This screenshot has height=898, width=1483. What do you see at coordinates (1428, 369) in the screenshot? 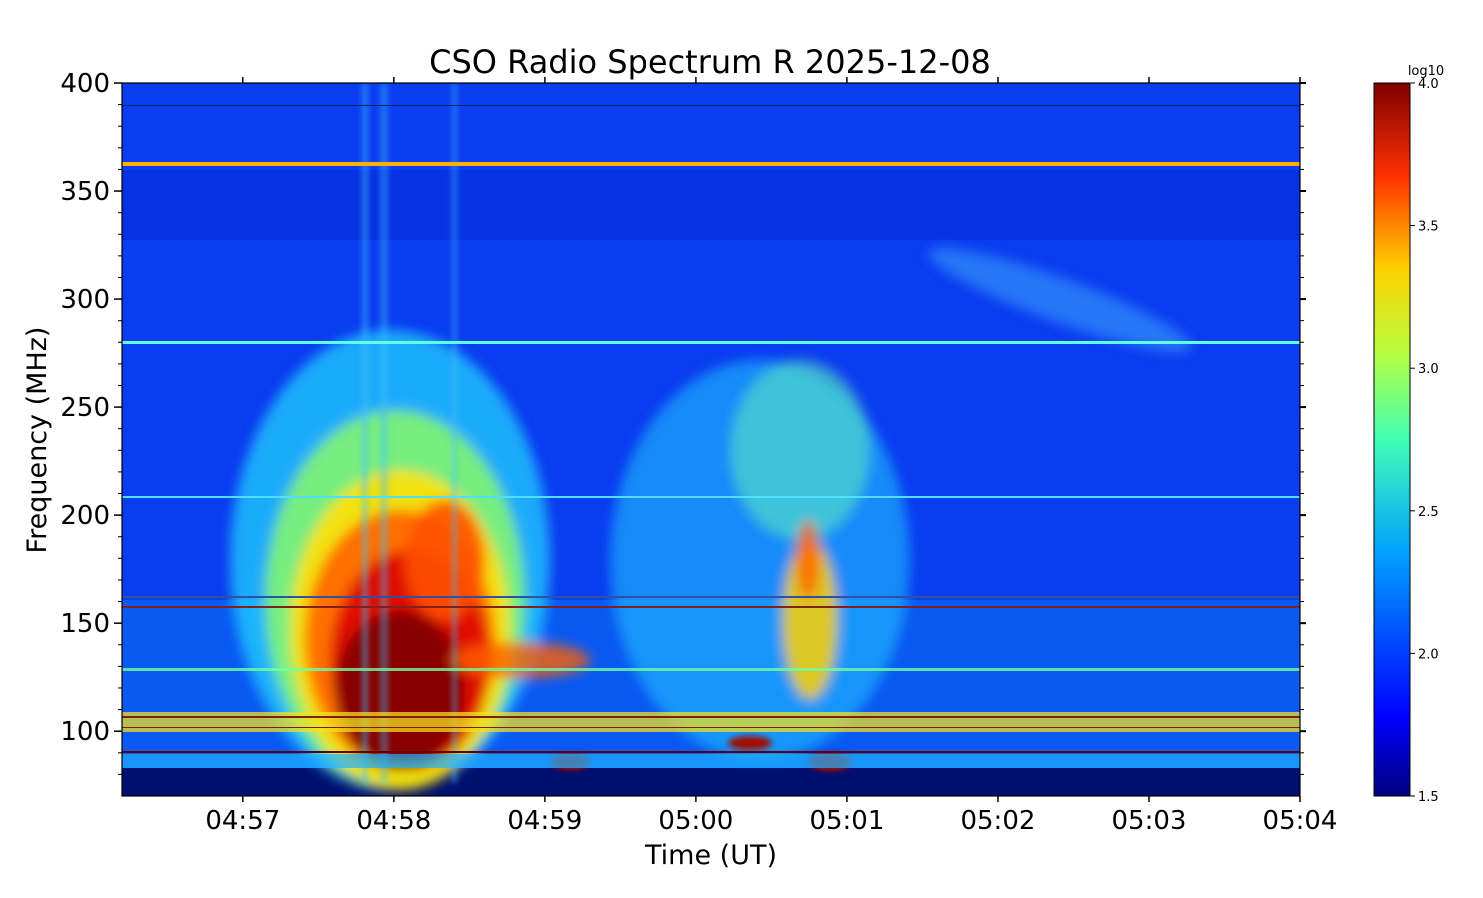
I see `colorbar-tick-label: 3.0` at bounding box center [1428, 369].